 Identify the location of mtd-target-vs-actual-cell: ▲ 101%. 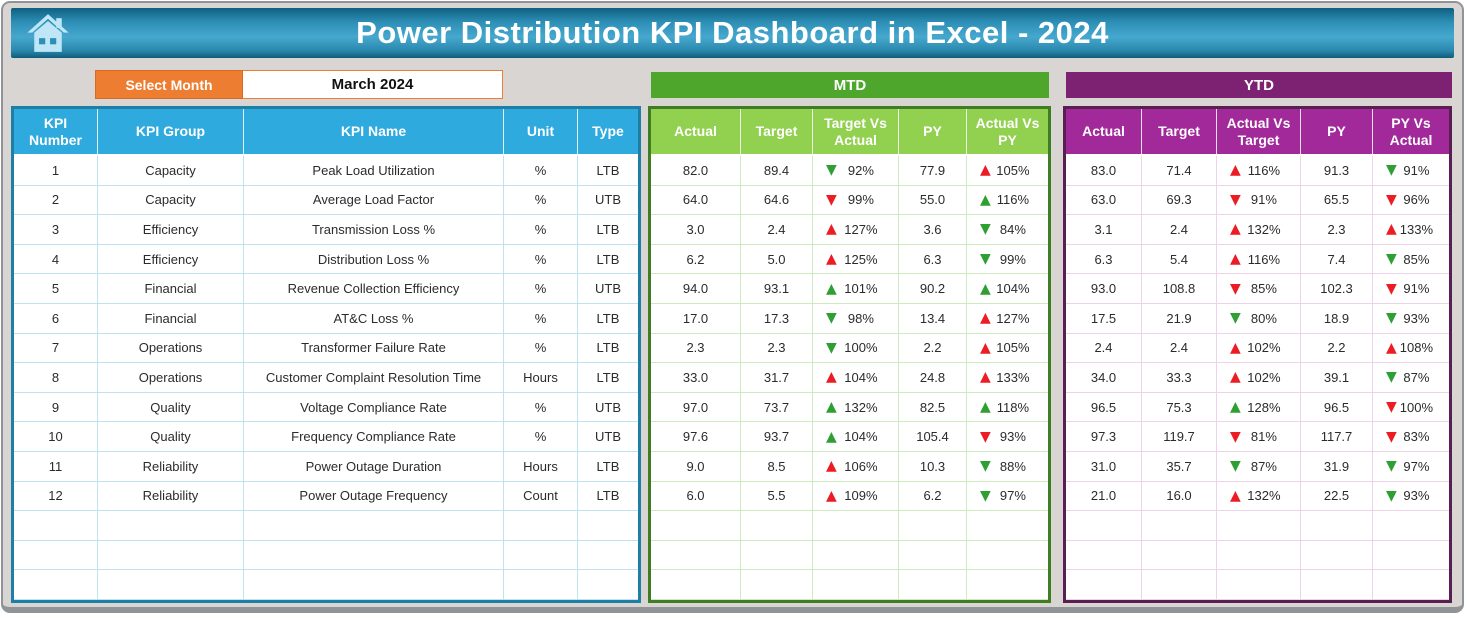
(856, 289).